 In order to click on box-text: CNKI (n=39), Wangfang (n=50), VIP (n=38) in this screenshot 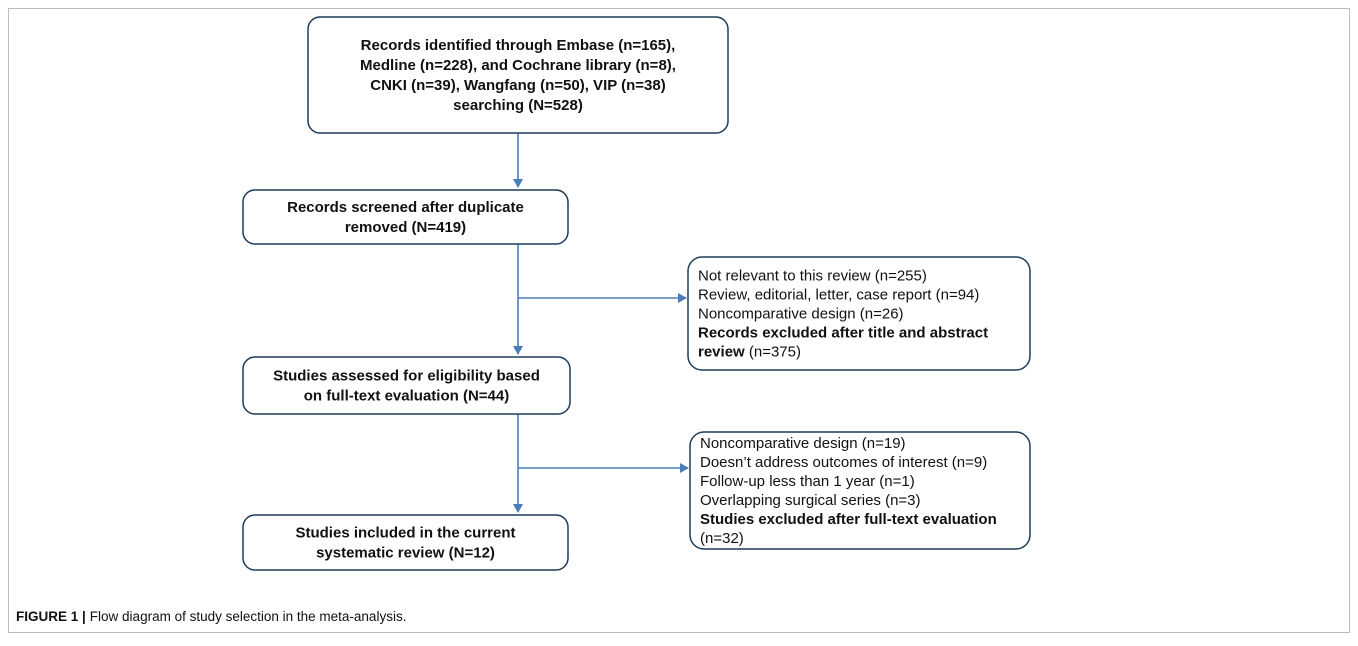, I will do `click(517, 85)`.